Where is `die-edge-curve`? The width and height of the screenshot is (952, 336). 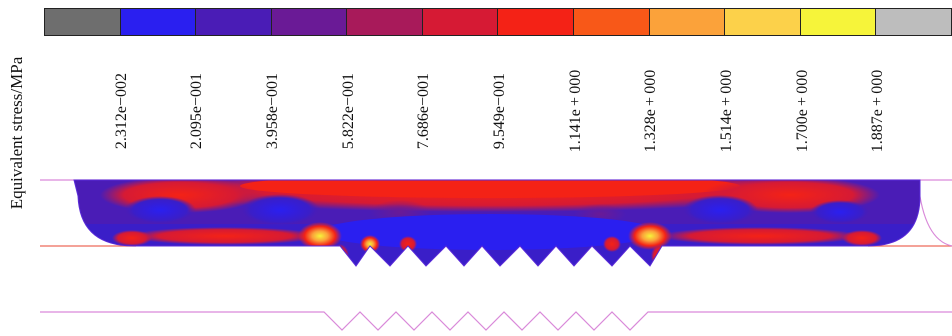
die-edge-curve is located at coordinates (934, 214).